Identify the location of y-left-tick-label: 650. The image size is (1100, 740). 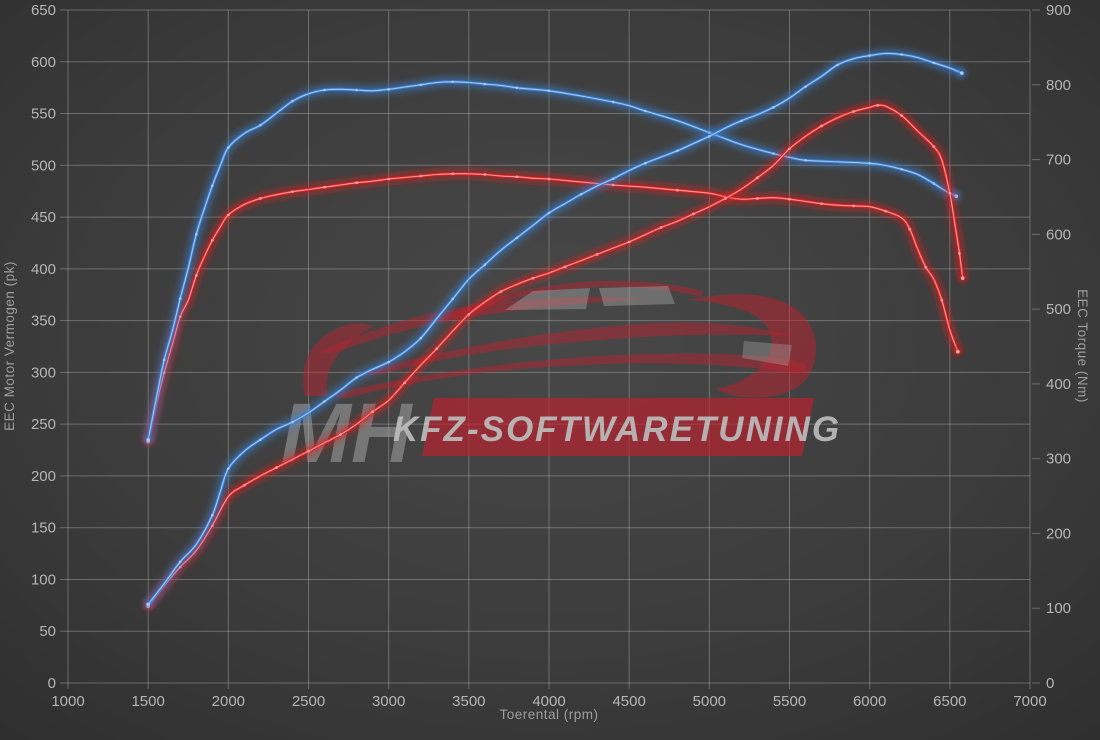
(43, 10).